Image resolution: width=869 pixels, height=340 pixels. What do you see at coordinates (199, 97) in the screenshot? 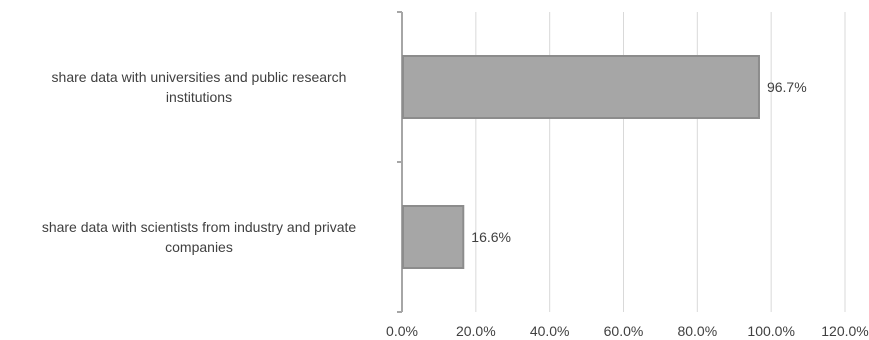
I see `category-label-line: institutions` at bounding box center [199, 97].